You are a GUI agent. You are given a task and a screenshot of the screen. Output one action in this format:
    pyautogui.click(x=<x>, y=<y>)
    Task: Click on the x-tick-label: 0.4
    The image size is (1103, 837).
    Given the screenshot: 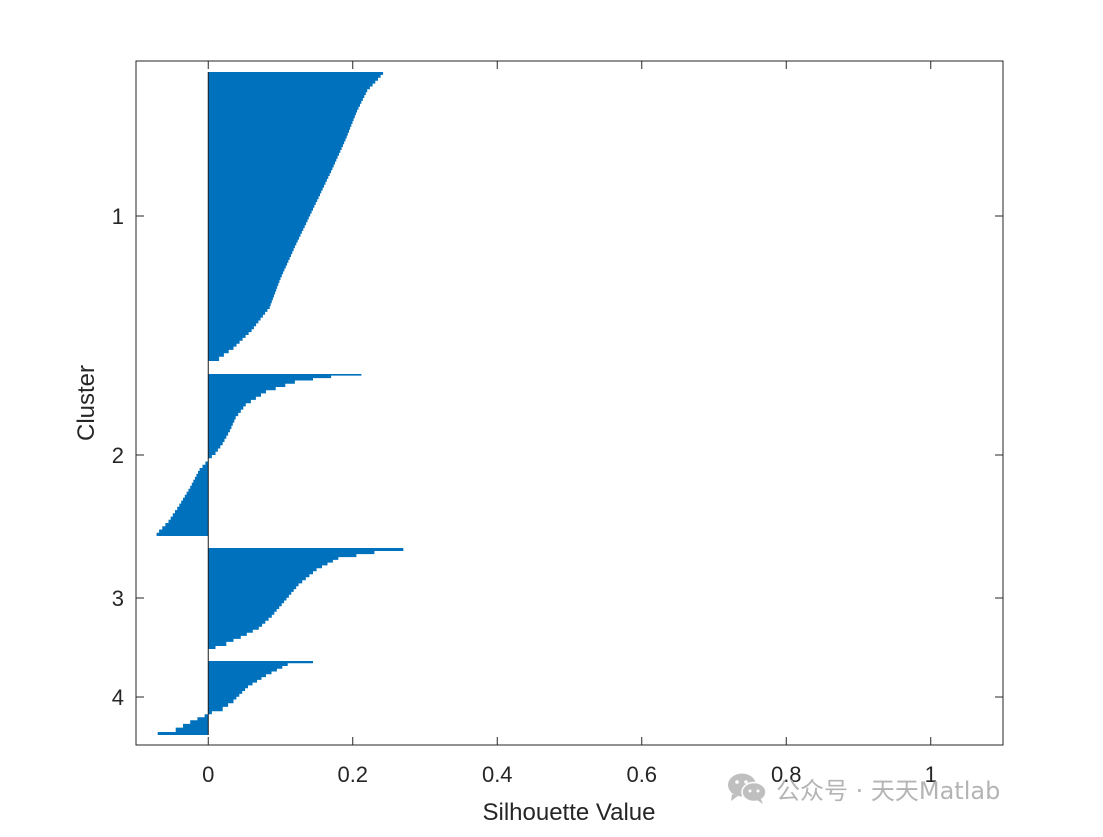 What is the action you would take?
    pyautogui.click(x=497, y=774)
    